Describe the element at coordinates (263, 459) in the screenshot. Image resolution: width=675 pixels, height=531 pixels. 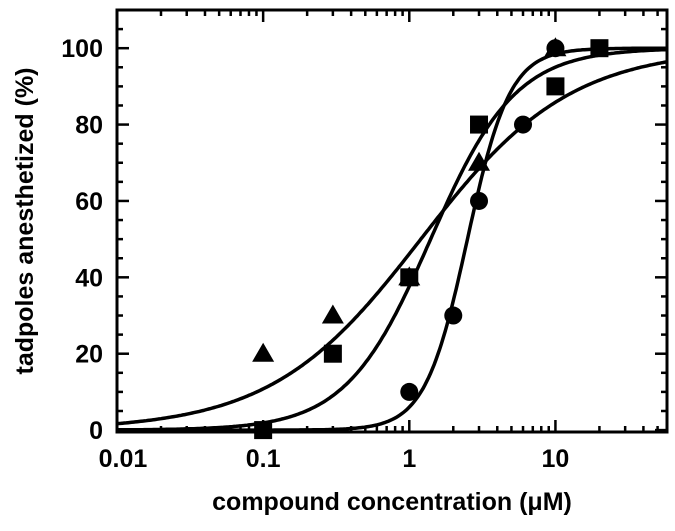
I see `x-tick-label: 0.1` at that location.